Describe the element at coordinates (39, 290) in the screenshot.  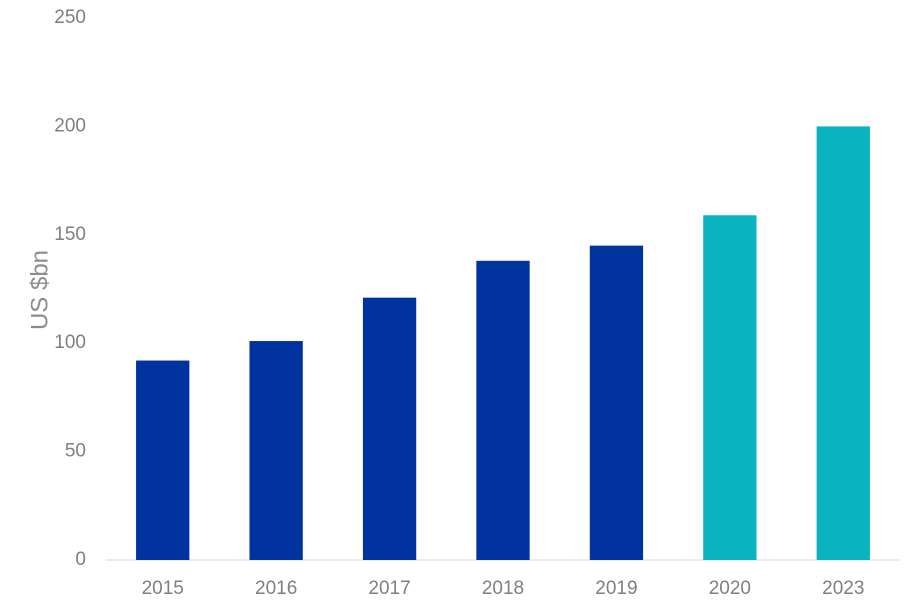
I see `y-axis-label: US $bn` at that location.